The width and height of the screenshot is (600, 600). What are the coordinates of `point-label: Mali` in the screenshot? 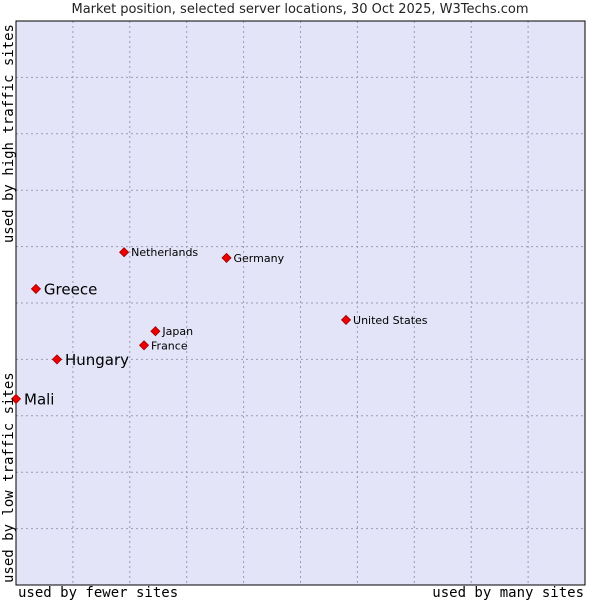 It's located at (39, 399).